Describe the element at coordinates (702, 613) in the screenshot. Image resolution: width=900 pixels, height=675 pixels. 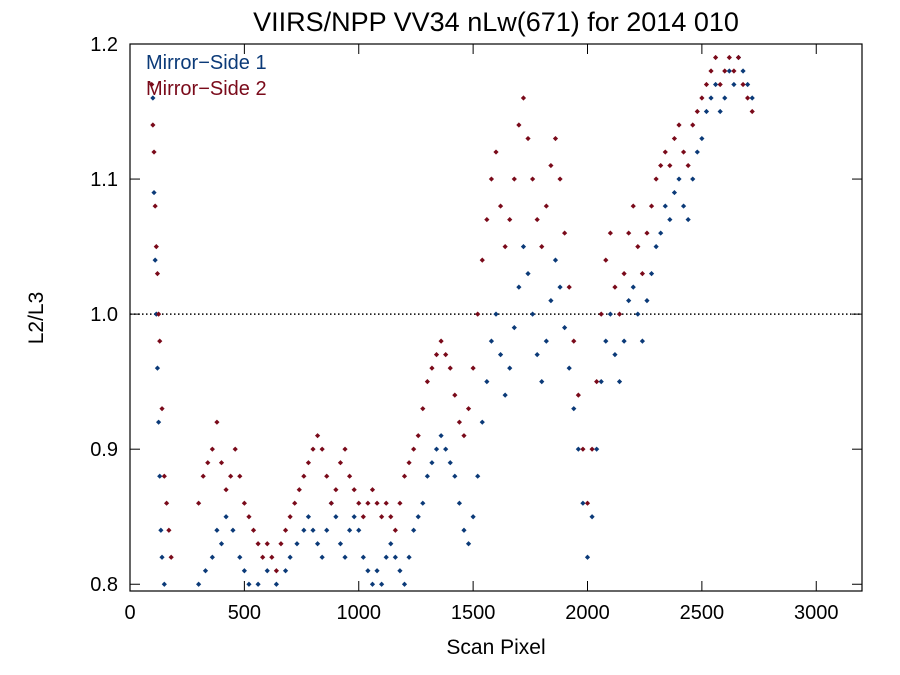
I see `x-tick-label: 2500` at that location.